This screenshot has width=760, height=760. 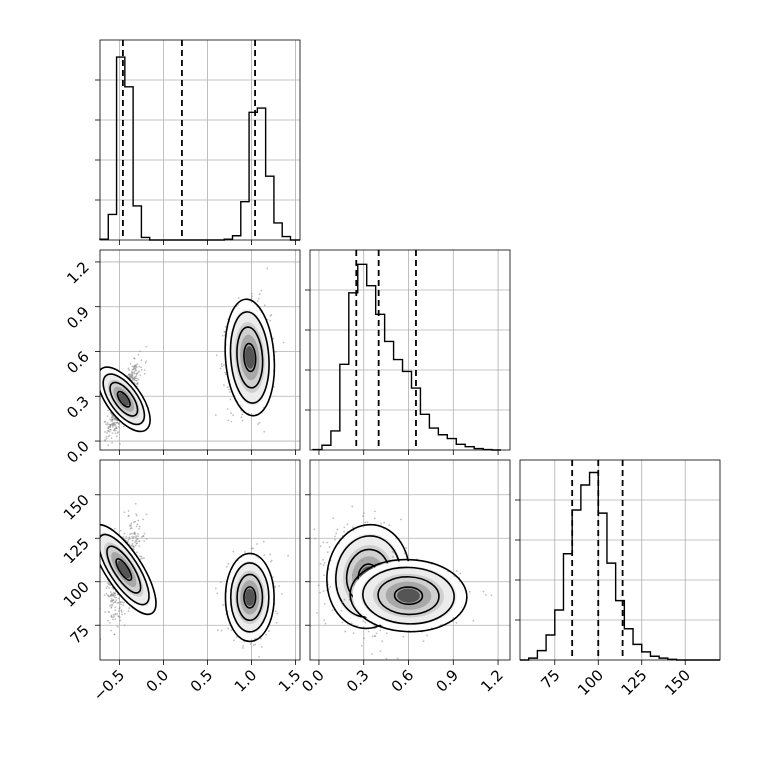 What do you see at coordinates (550, 679) in the screenshot?
I see `x-tick-label: 75` at bounding box center [550, 679].